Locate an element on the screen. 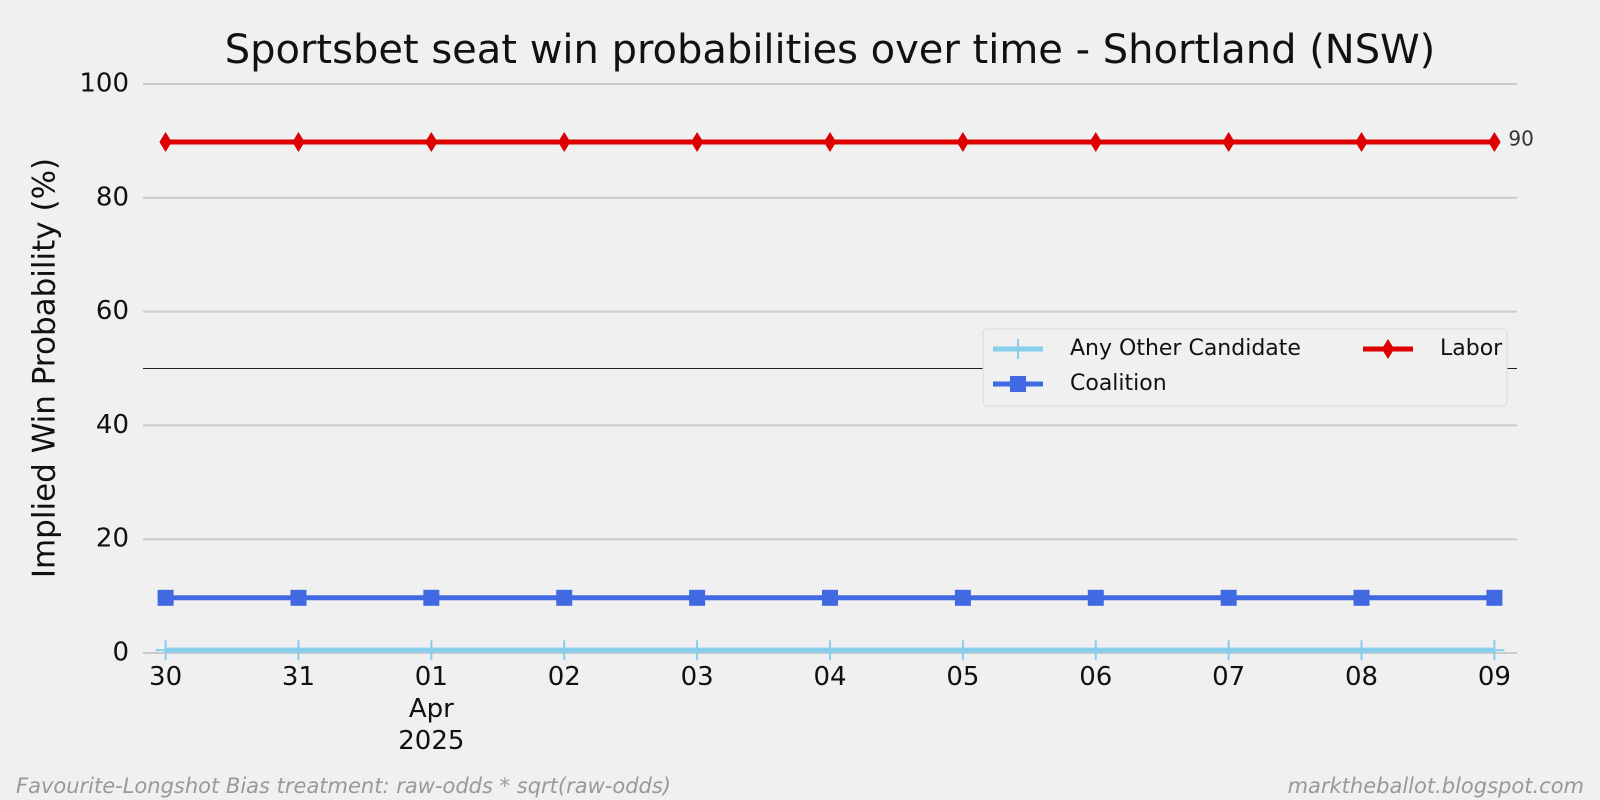 The width and height of the screenshot is (1600, 800). footnote-right: marktheballot.blogspot.com is located at coordinates (1436, 786).